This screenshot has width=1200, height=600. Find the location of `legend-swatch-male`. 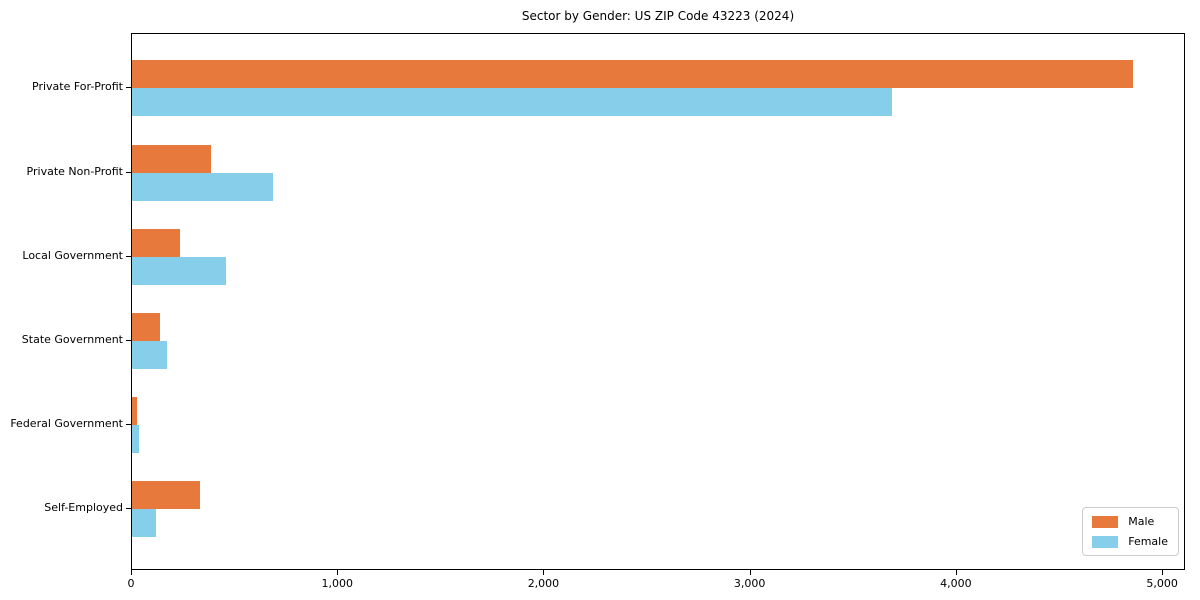

legend-swatch-male is located at coordinates (1105, 521).